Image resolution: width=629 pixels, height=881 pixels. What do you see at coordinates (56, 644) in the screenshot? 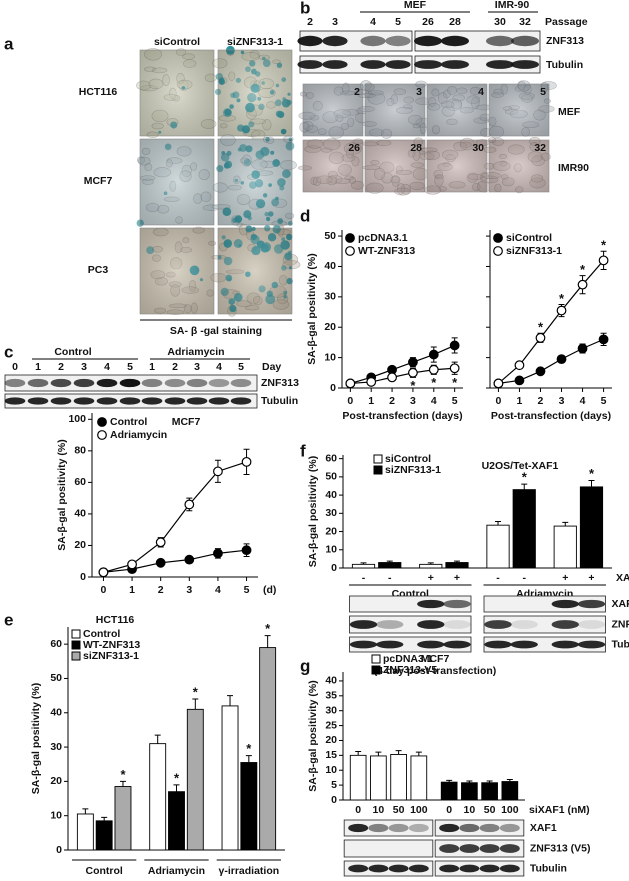
I see `y-tick-label: 60` at bounding box center [56, 644].